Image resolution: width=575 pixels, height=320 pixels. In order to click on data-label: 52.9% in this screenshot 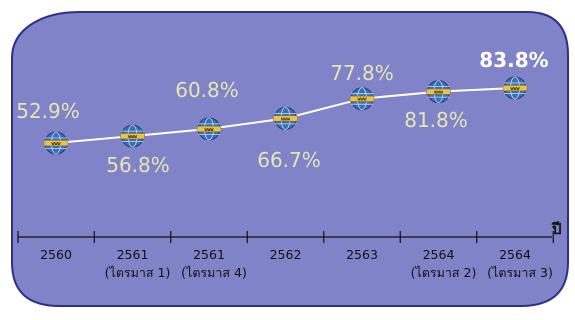, I will do `click(48, 111)`.